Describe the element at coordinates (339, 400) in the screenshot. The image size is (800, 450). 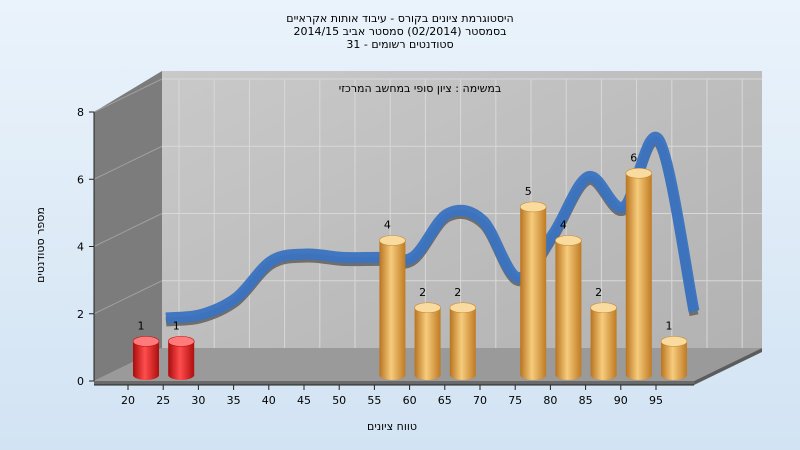
I see `x-tick-label: 50` at that location.